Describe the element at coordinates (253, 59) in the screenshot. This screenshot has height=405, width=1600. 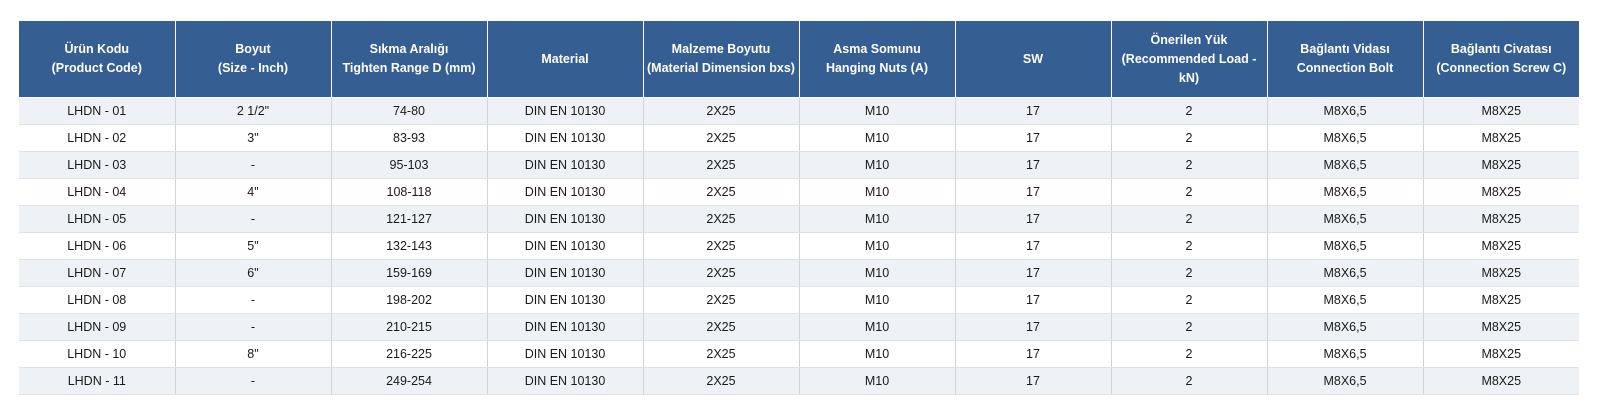
I see `column-header-size: Boyut (Size - Inch)` at that location.